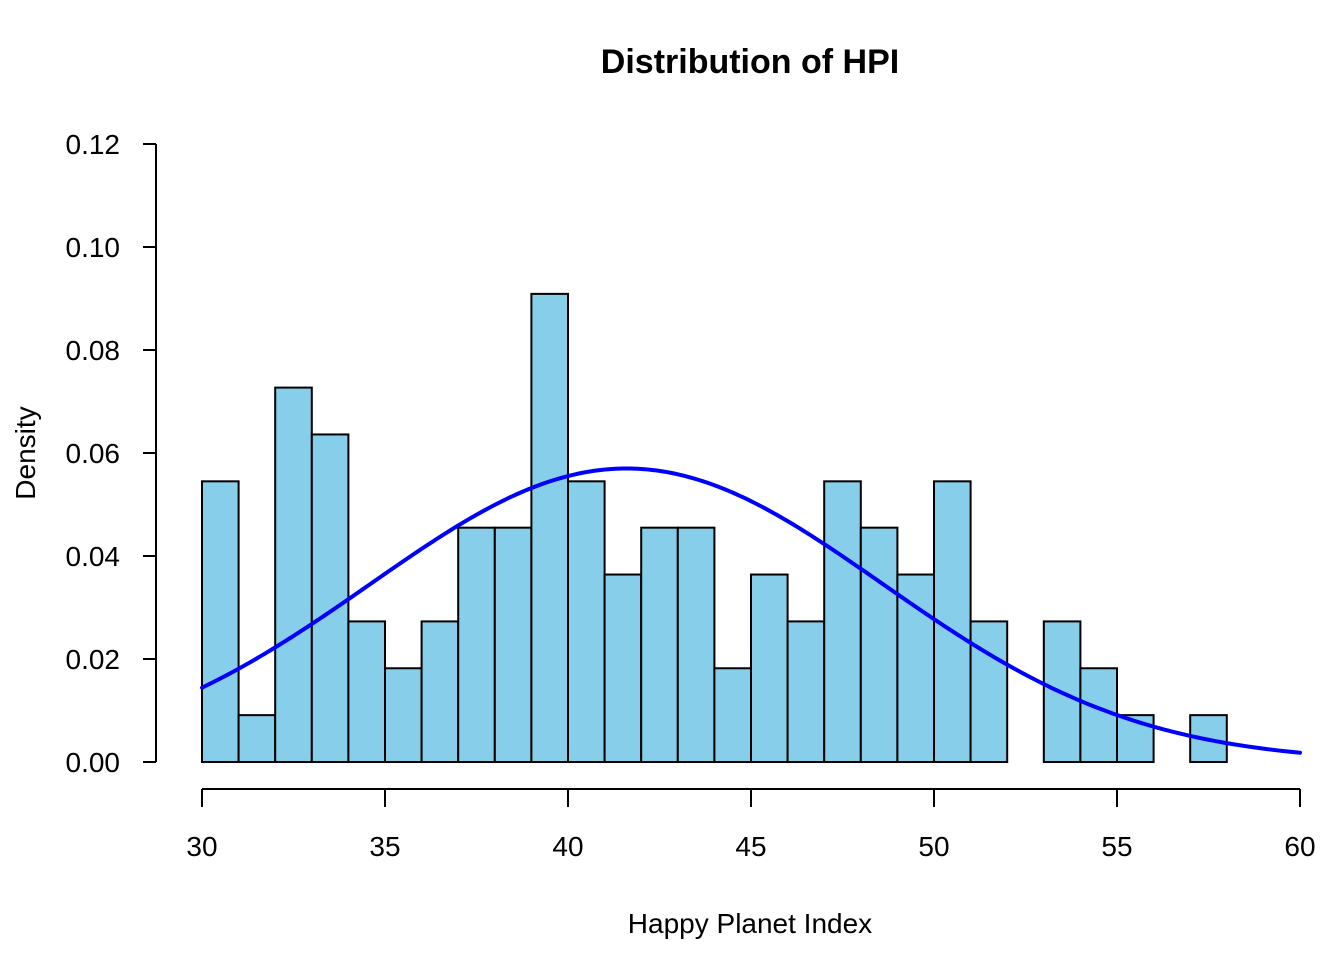 The height and width of the screenshot is (960, 1344). Describe the element at coordinates (750, 846) in the screenshot. I see `x-tick-label: 45` at that location.